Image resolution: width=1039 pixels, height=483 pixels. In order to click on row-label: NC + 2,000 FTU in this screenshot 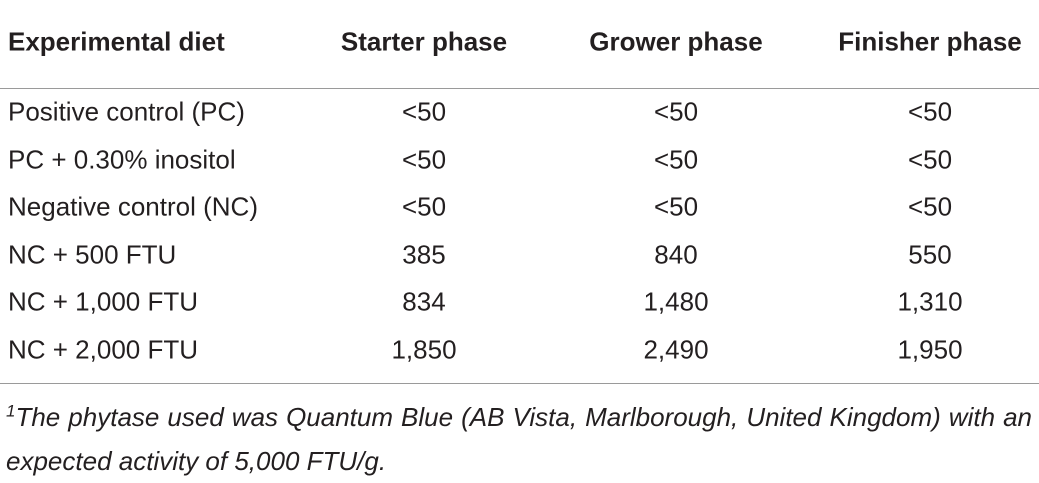, I will do `click(103, 349)`.